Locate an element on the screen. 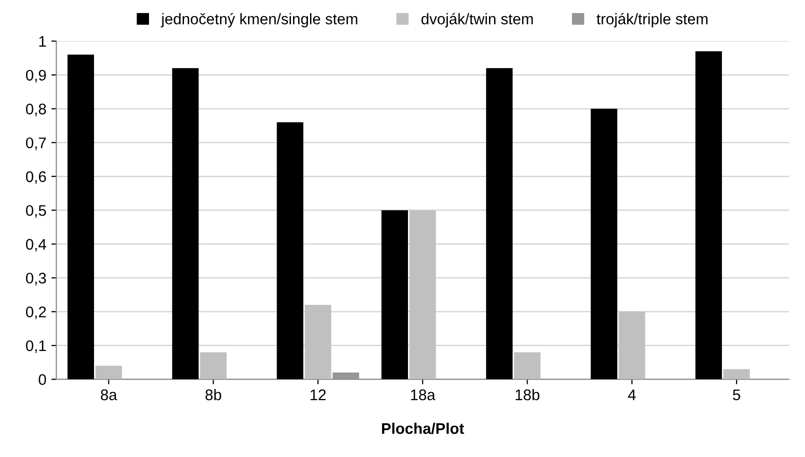 This screenshot has height=457, width=805. legend-label: jednočetný kmen/single stem is located at coordinates (259, 20).